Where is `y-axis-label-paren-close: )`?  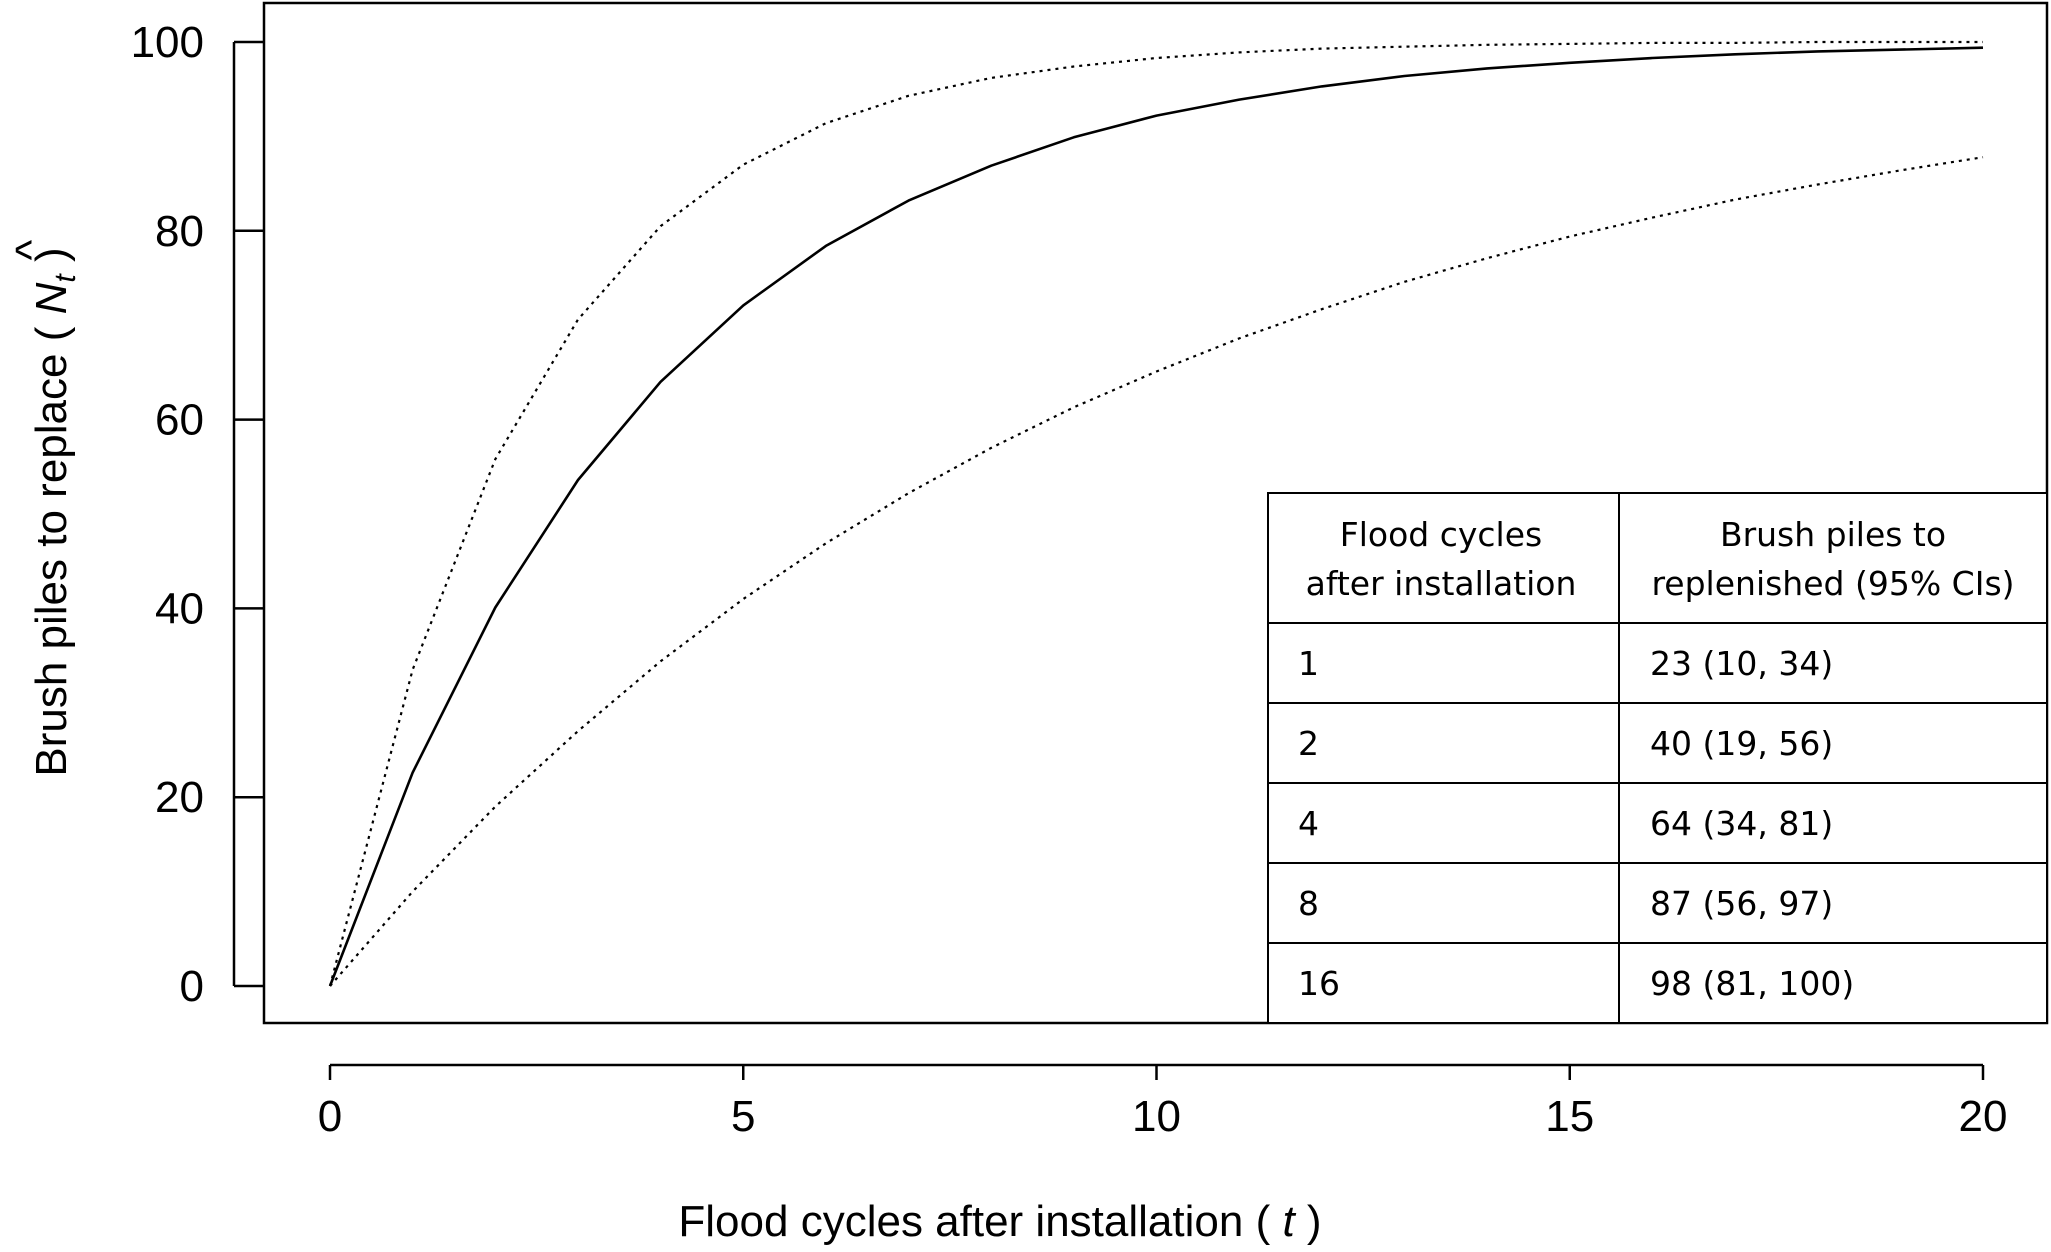 y-axis-label-paren-close: ) is located at coordinates (51, 260).